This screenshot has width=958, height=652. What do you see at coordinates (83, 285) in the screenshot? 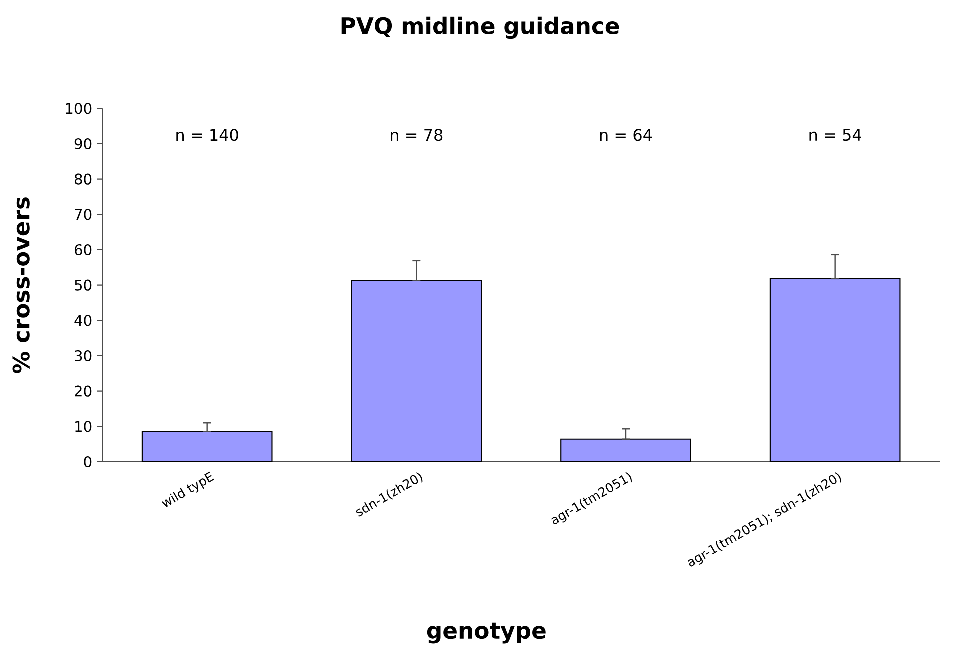
I see `y-tick-label: 50` at bounding box center [83, 285].